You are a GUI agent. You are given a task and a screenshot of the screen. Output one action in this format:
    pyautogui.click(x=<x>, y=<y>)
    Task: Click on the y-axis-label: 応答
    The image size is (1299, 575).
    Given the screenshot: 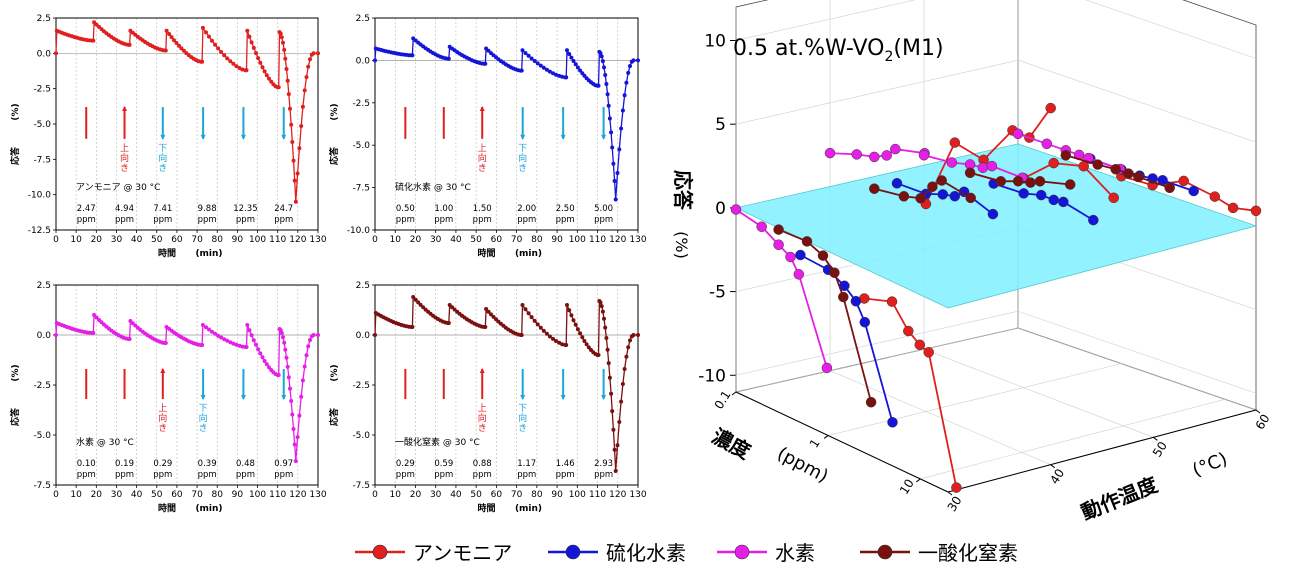 What is the action you would take?
    pyautogui.click(x=15, y=155)
    